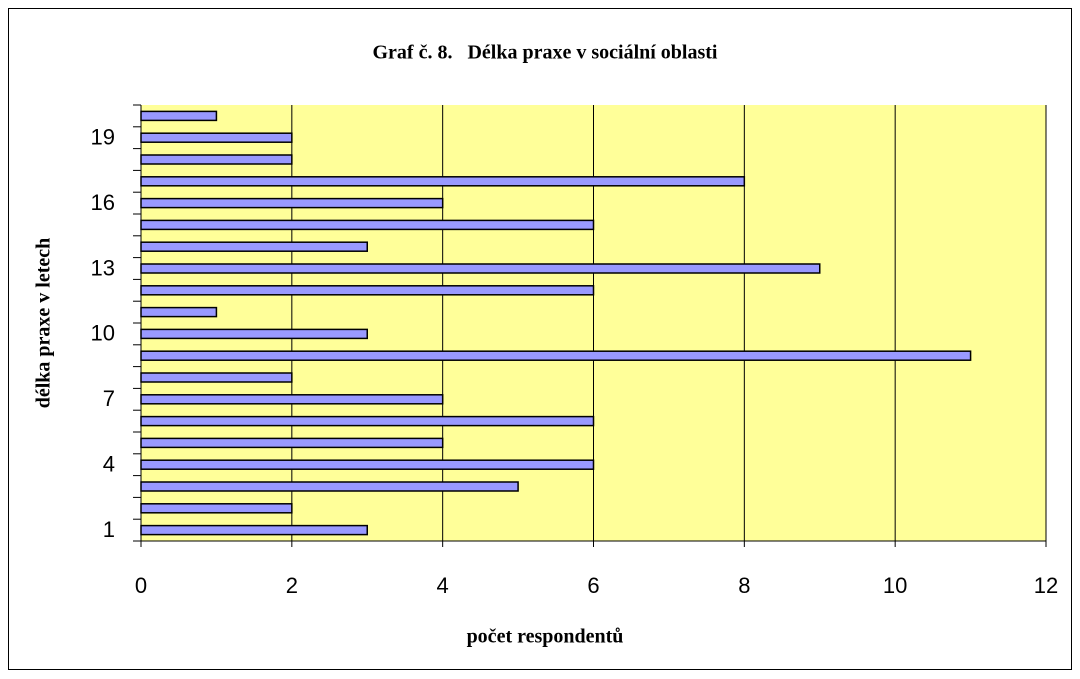 This screenshot has width=1080, height=679. I want to click on x-tick-label: 10, so click(895, 585).